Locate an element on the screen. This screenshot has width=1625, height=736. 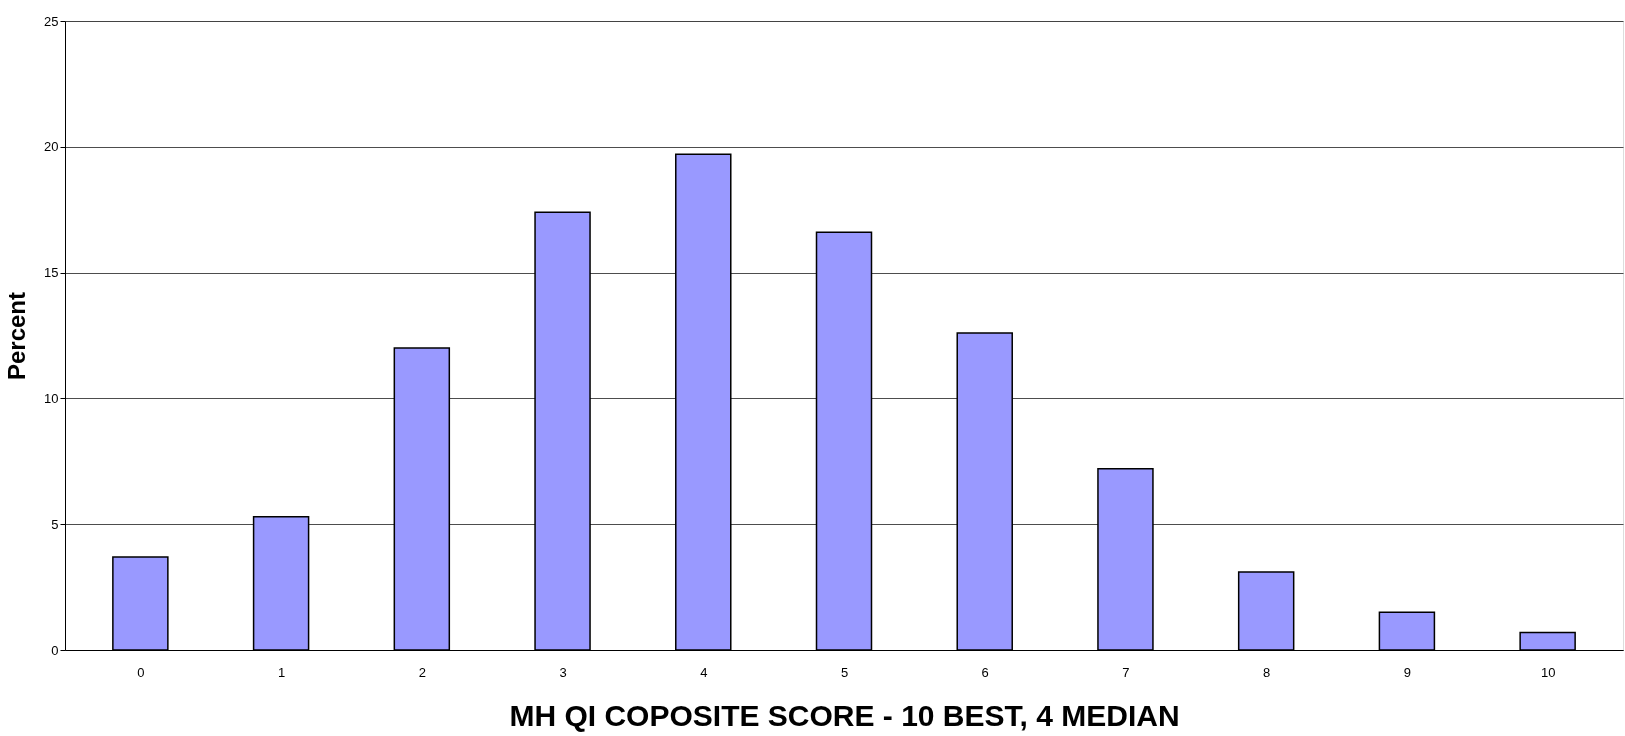
x-tick-label: 4 is located at coordinates (704, 672).